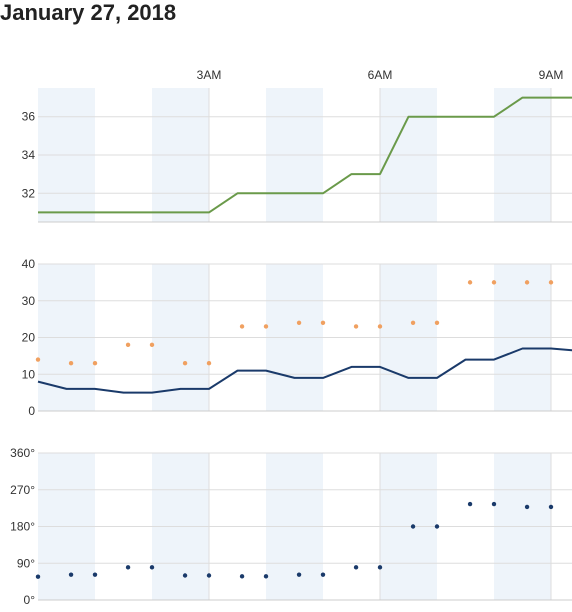  Describe the element at coordinates (209, 75) in the screenshot. I see `time-tick-label: 3AM` at that location.